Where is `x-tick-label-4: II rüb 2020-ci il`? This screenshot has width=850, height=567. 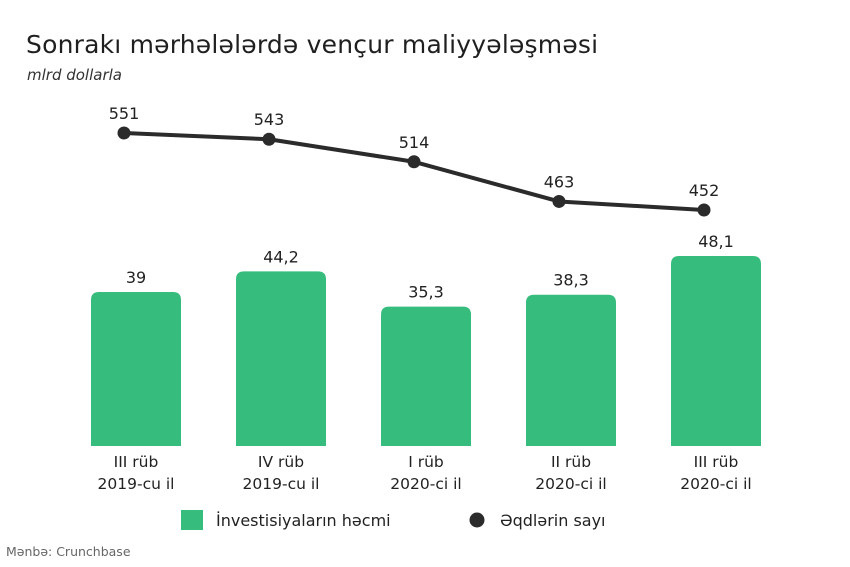
x-tick-label-4: II rüb 2020-ci il is located at coordinates (570, 473).